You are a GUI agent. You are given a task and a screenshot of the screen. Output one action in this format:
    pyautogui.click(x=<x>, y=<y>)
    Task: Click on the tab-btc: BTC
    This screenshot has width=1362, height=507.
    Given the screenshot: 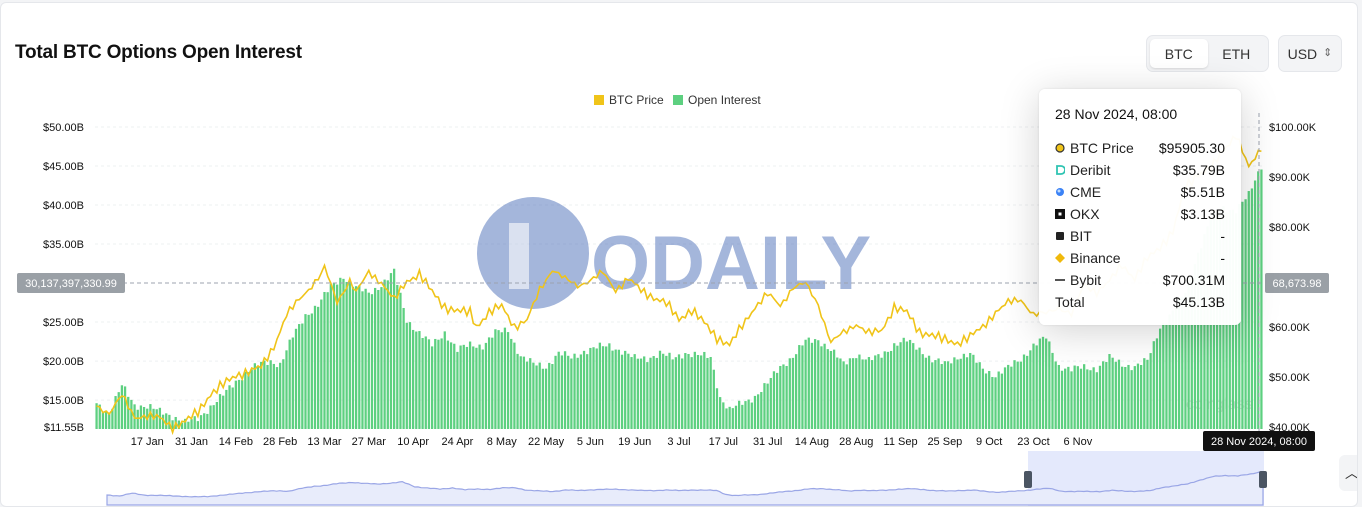 What is the action you would take?
    pyautogui.click(x=1179, y=53)
    